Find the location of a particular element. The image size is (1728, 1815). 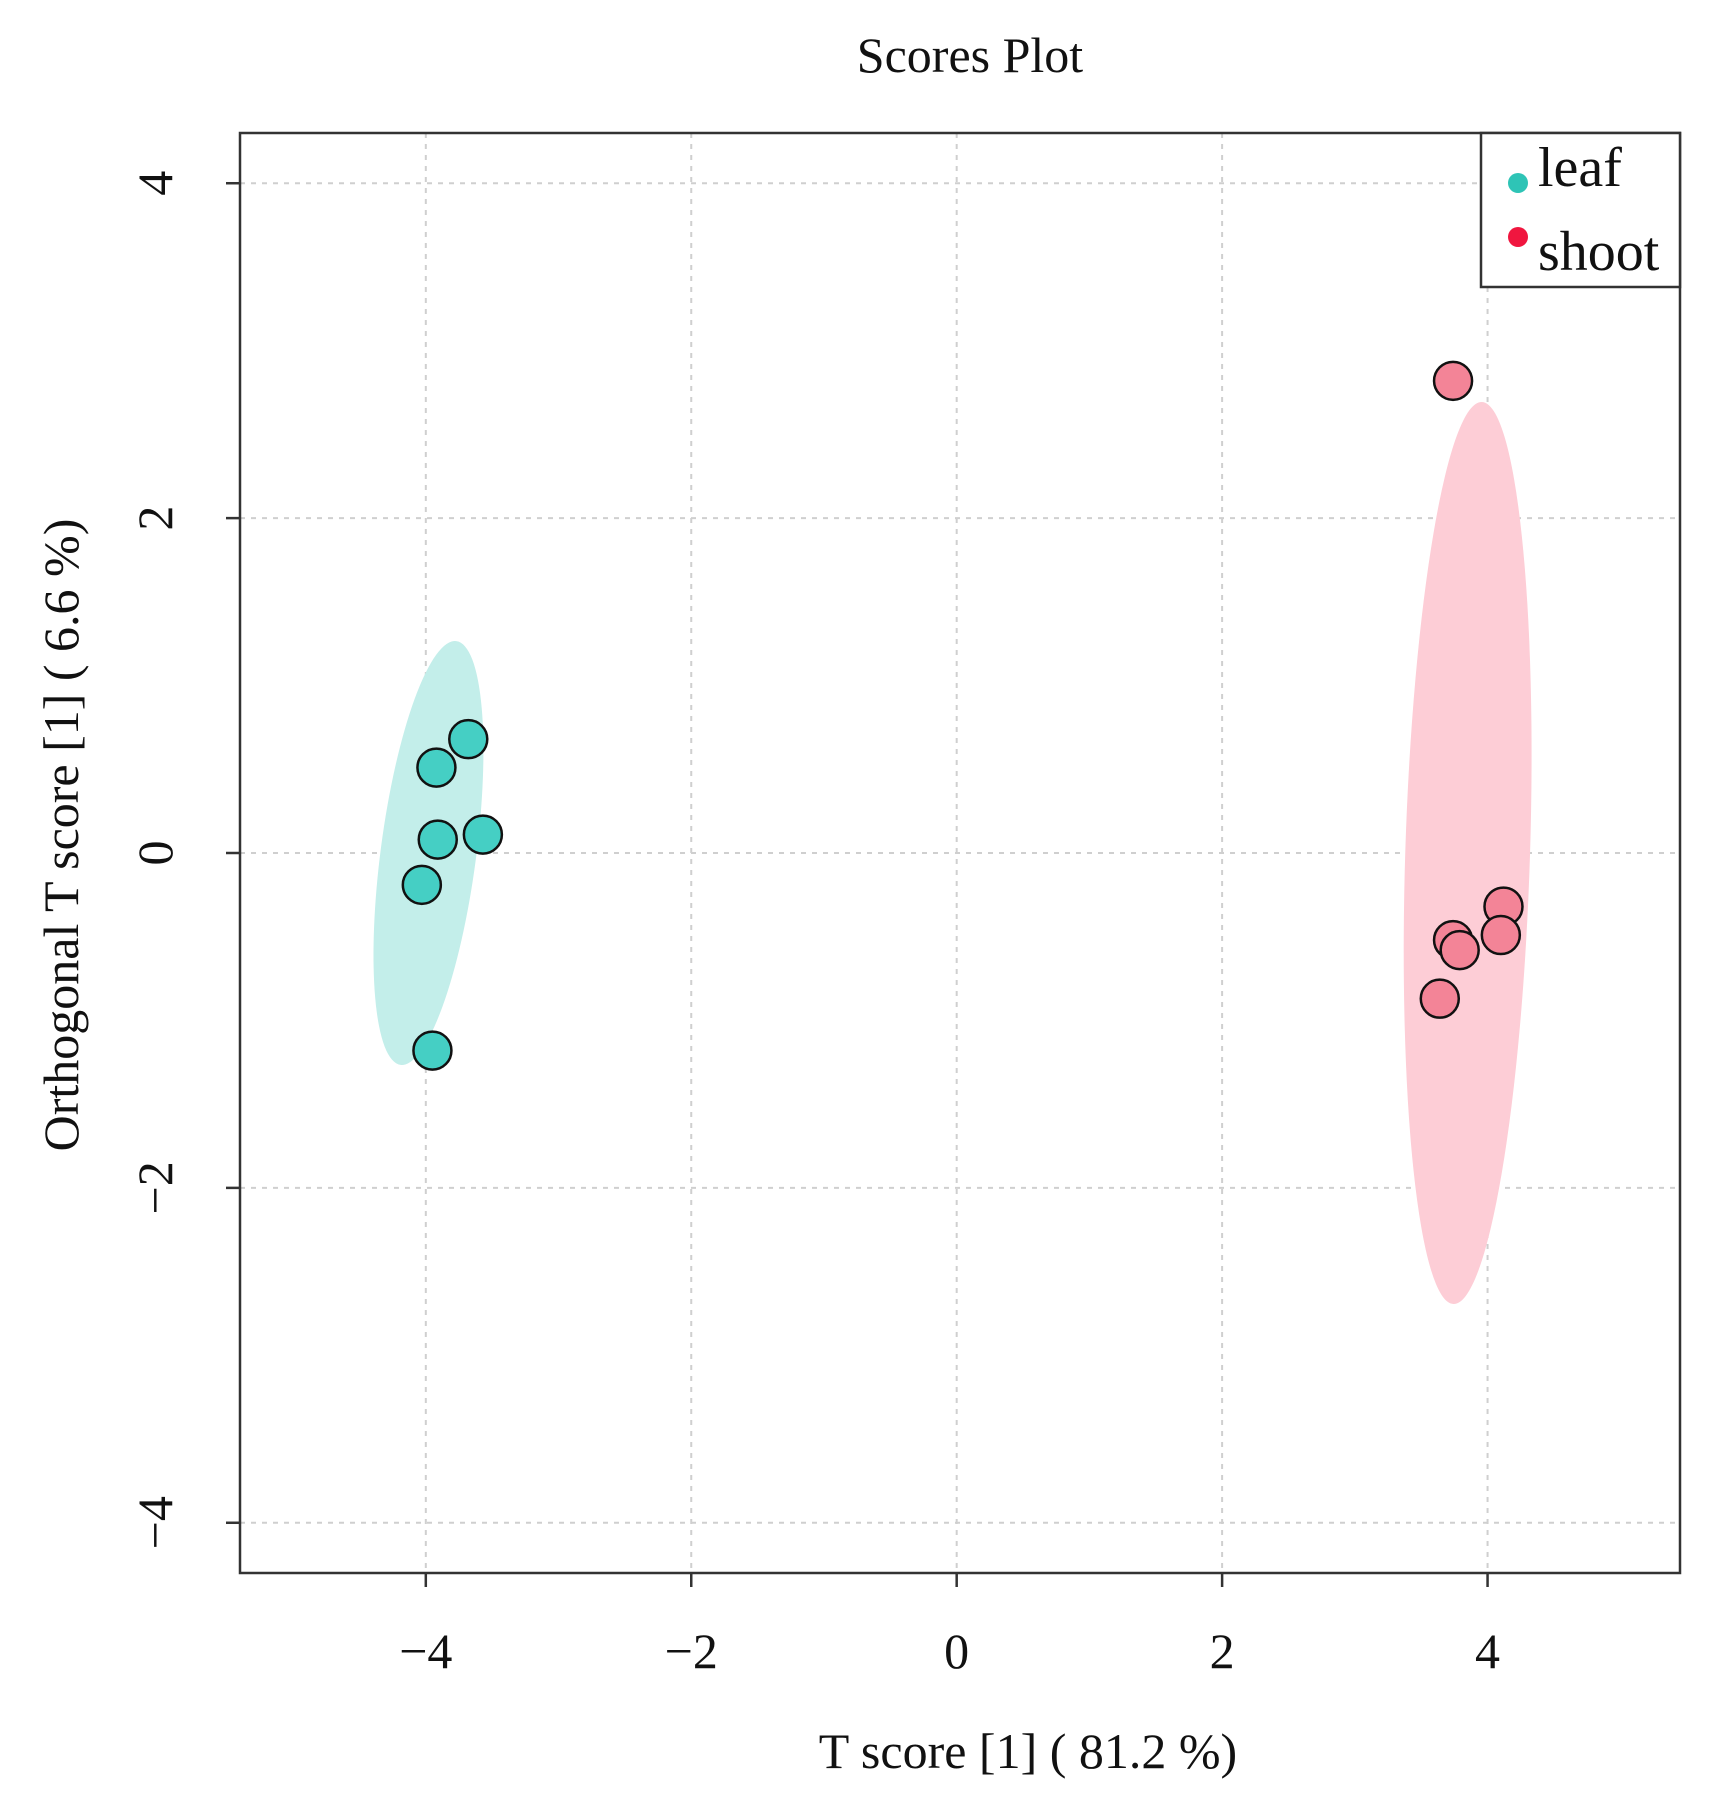

legend: leaf shoot is located at coordinates (1580, 210).